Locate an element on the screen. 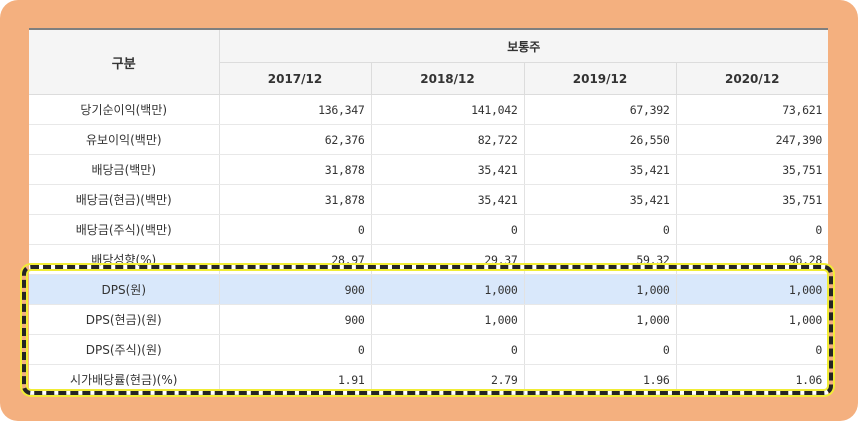  header-common-stock: 보통주 is located at coordinates (523, 46).